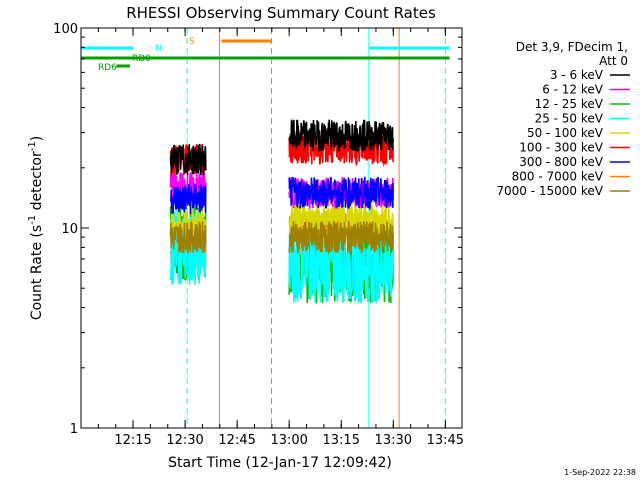  I want to click on x-tick-label: 13:00, so click(288, 440).